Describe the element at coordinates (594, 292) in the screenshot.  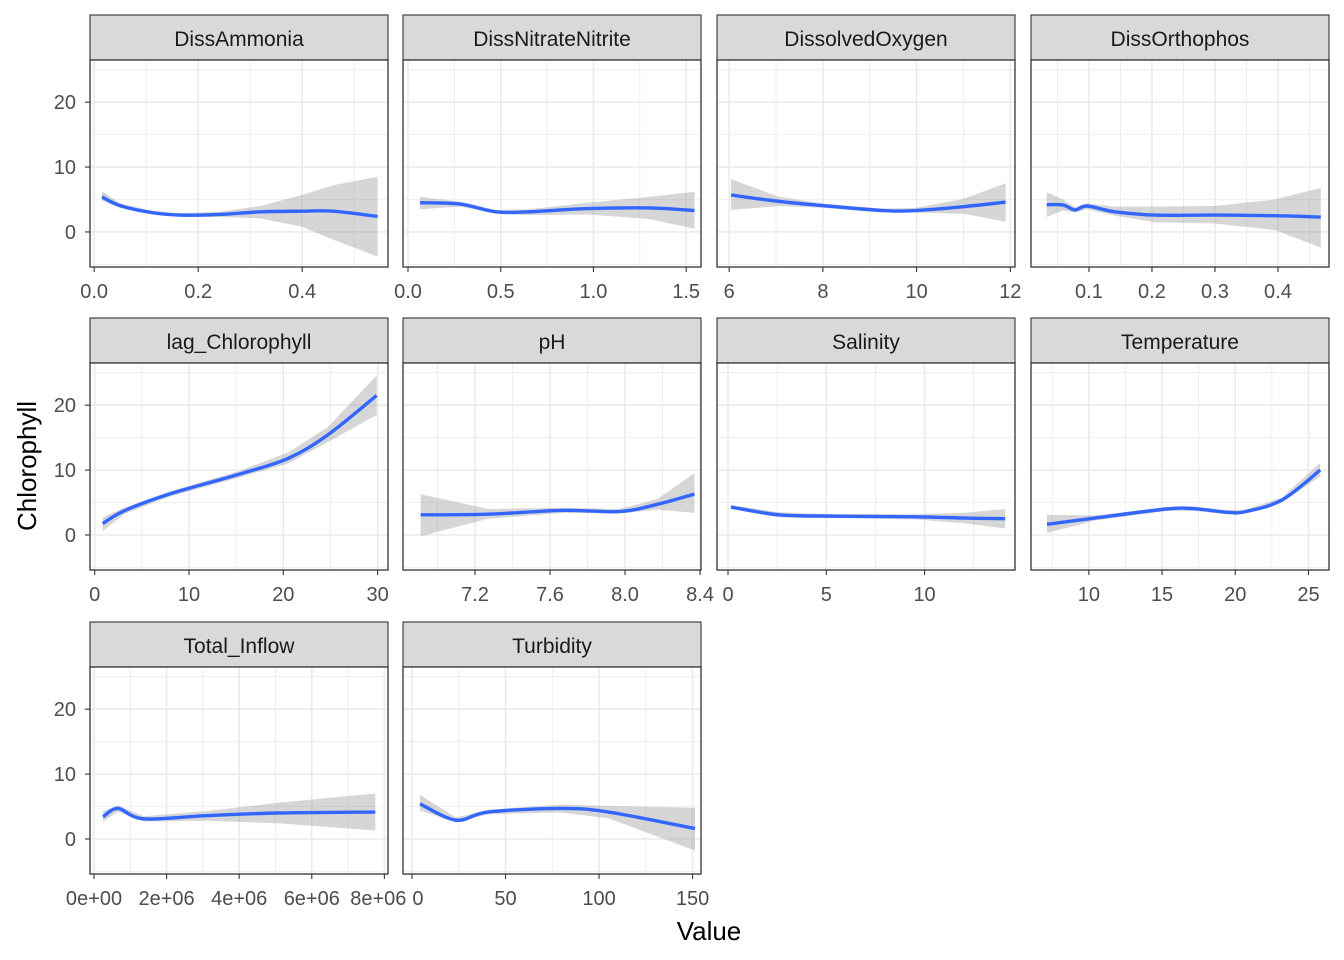
I see `x-tick-label: 1.0` at that location.